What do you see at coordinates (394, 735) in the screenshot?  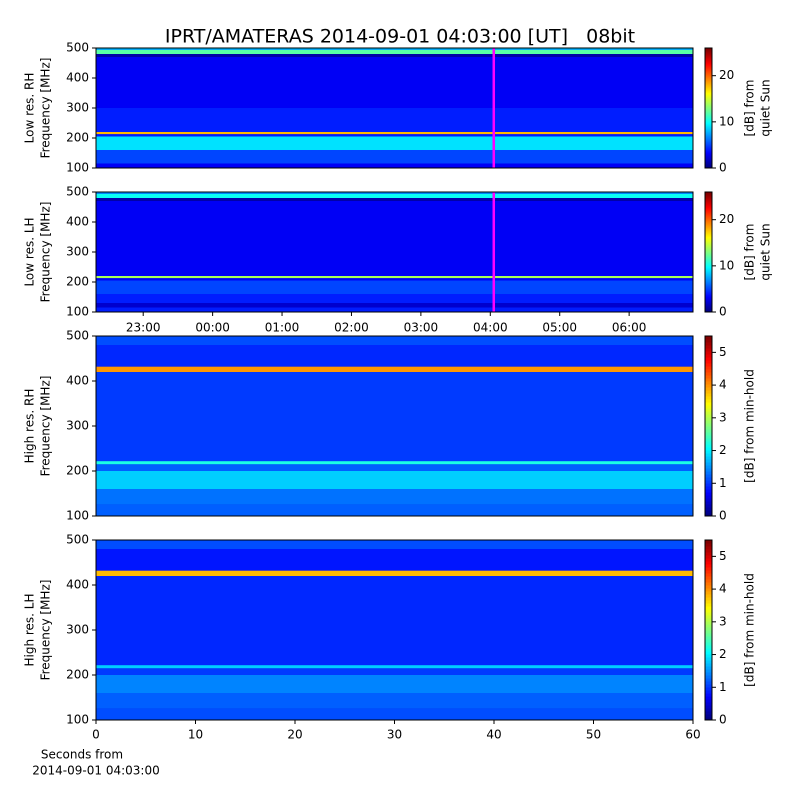 I see `x-tick-label: 30` at bounding box center [394, 735].